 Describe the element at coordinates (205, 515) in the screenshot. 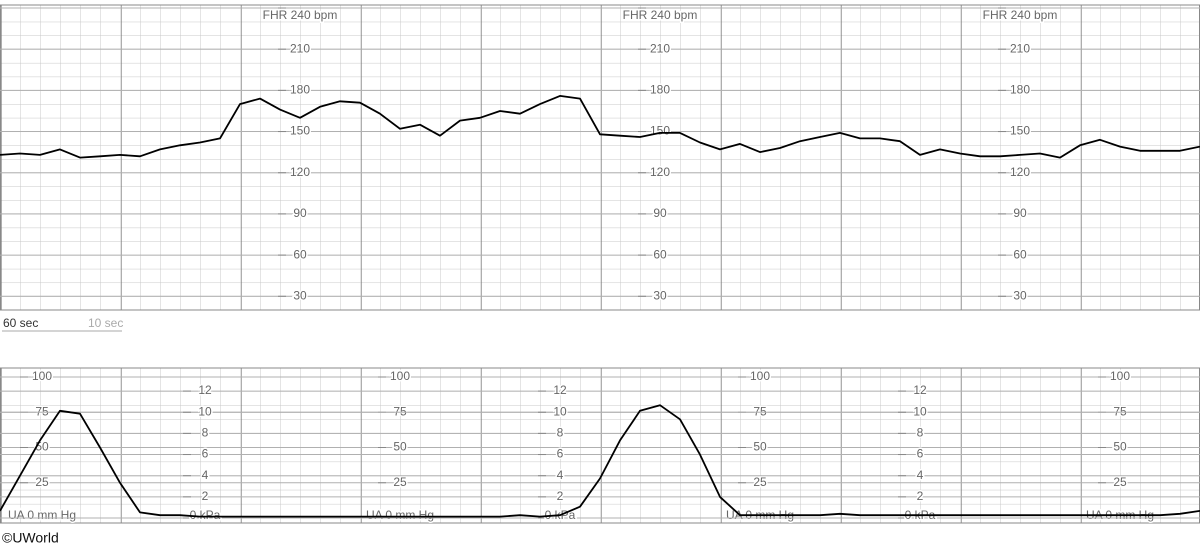

I see `y-tick-label: 0 kPa` at that location.